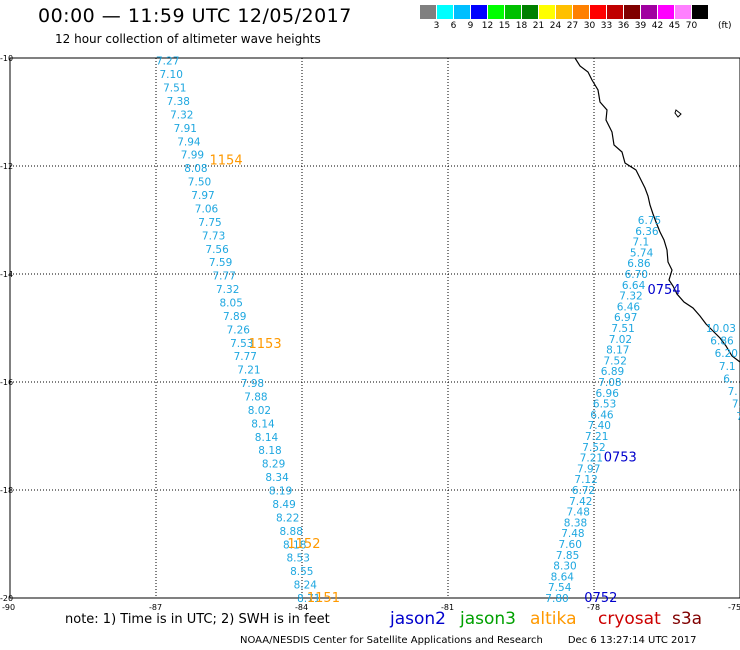  Describe the element at coordinates (625, 318) in the screenshot. I see `wave-height-value: 6.97` at that location.